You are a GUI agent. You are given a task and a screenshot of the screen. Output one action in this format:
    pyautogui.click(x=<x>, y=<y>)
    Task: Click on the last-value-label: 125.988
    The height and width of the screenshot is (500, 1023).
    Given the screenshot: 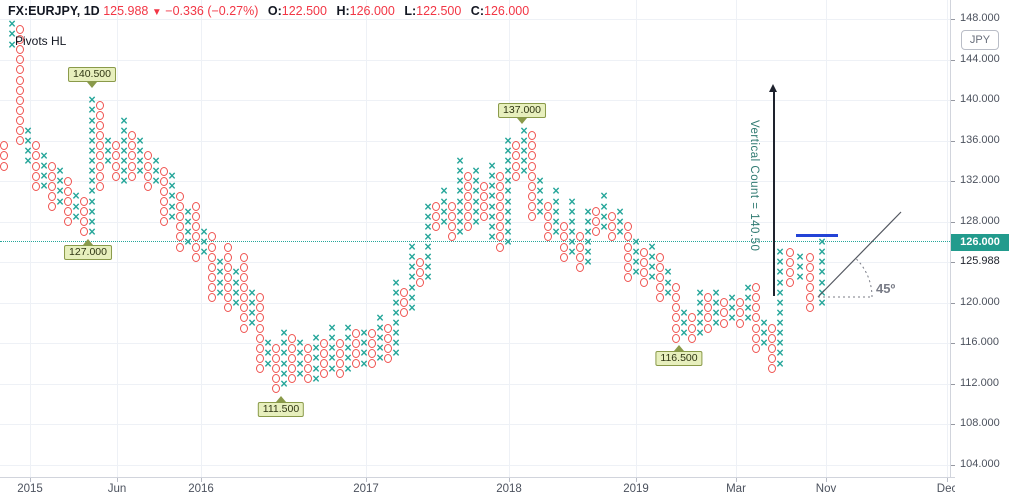 What is the action you would take?
    pyautogui.click(x=980, y=261)
    